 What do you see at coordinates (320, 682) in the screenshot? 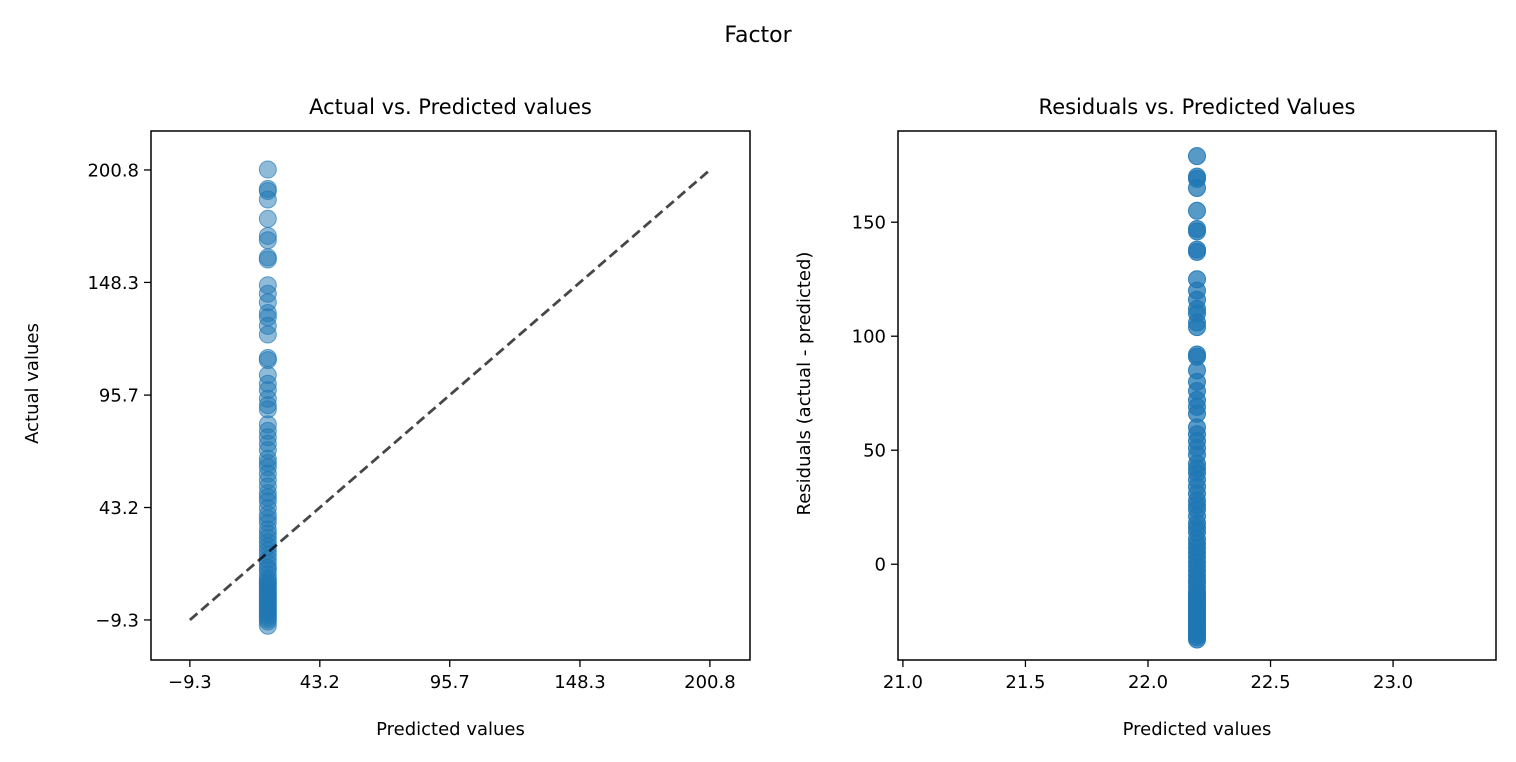
I see `actual-vs-predicted-x-tick-label: 43.2` at bounding box center [320, 682].